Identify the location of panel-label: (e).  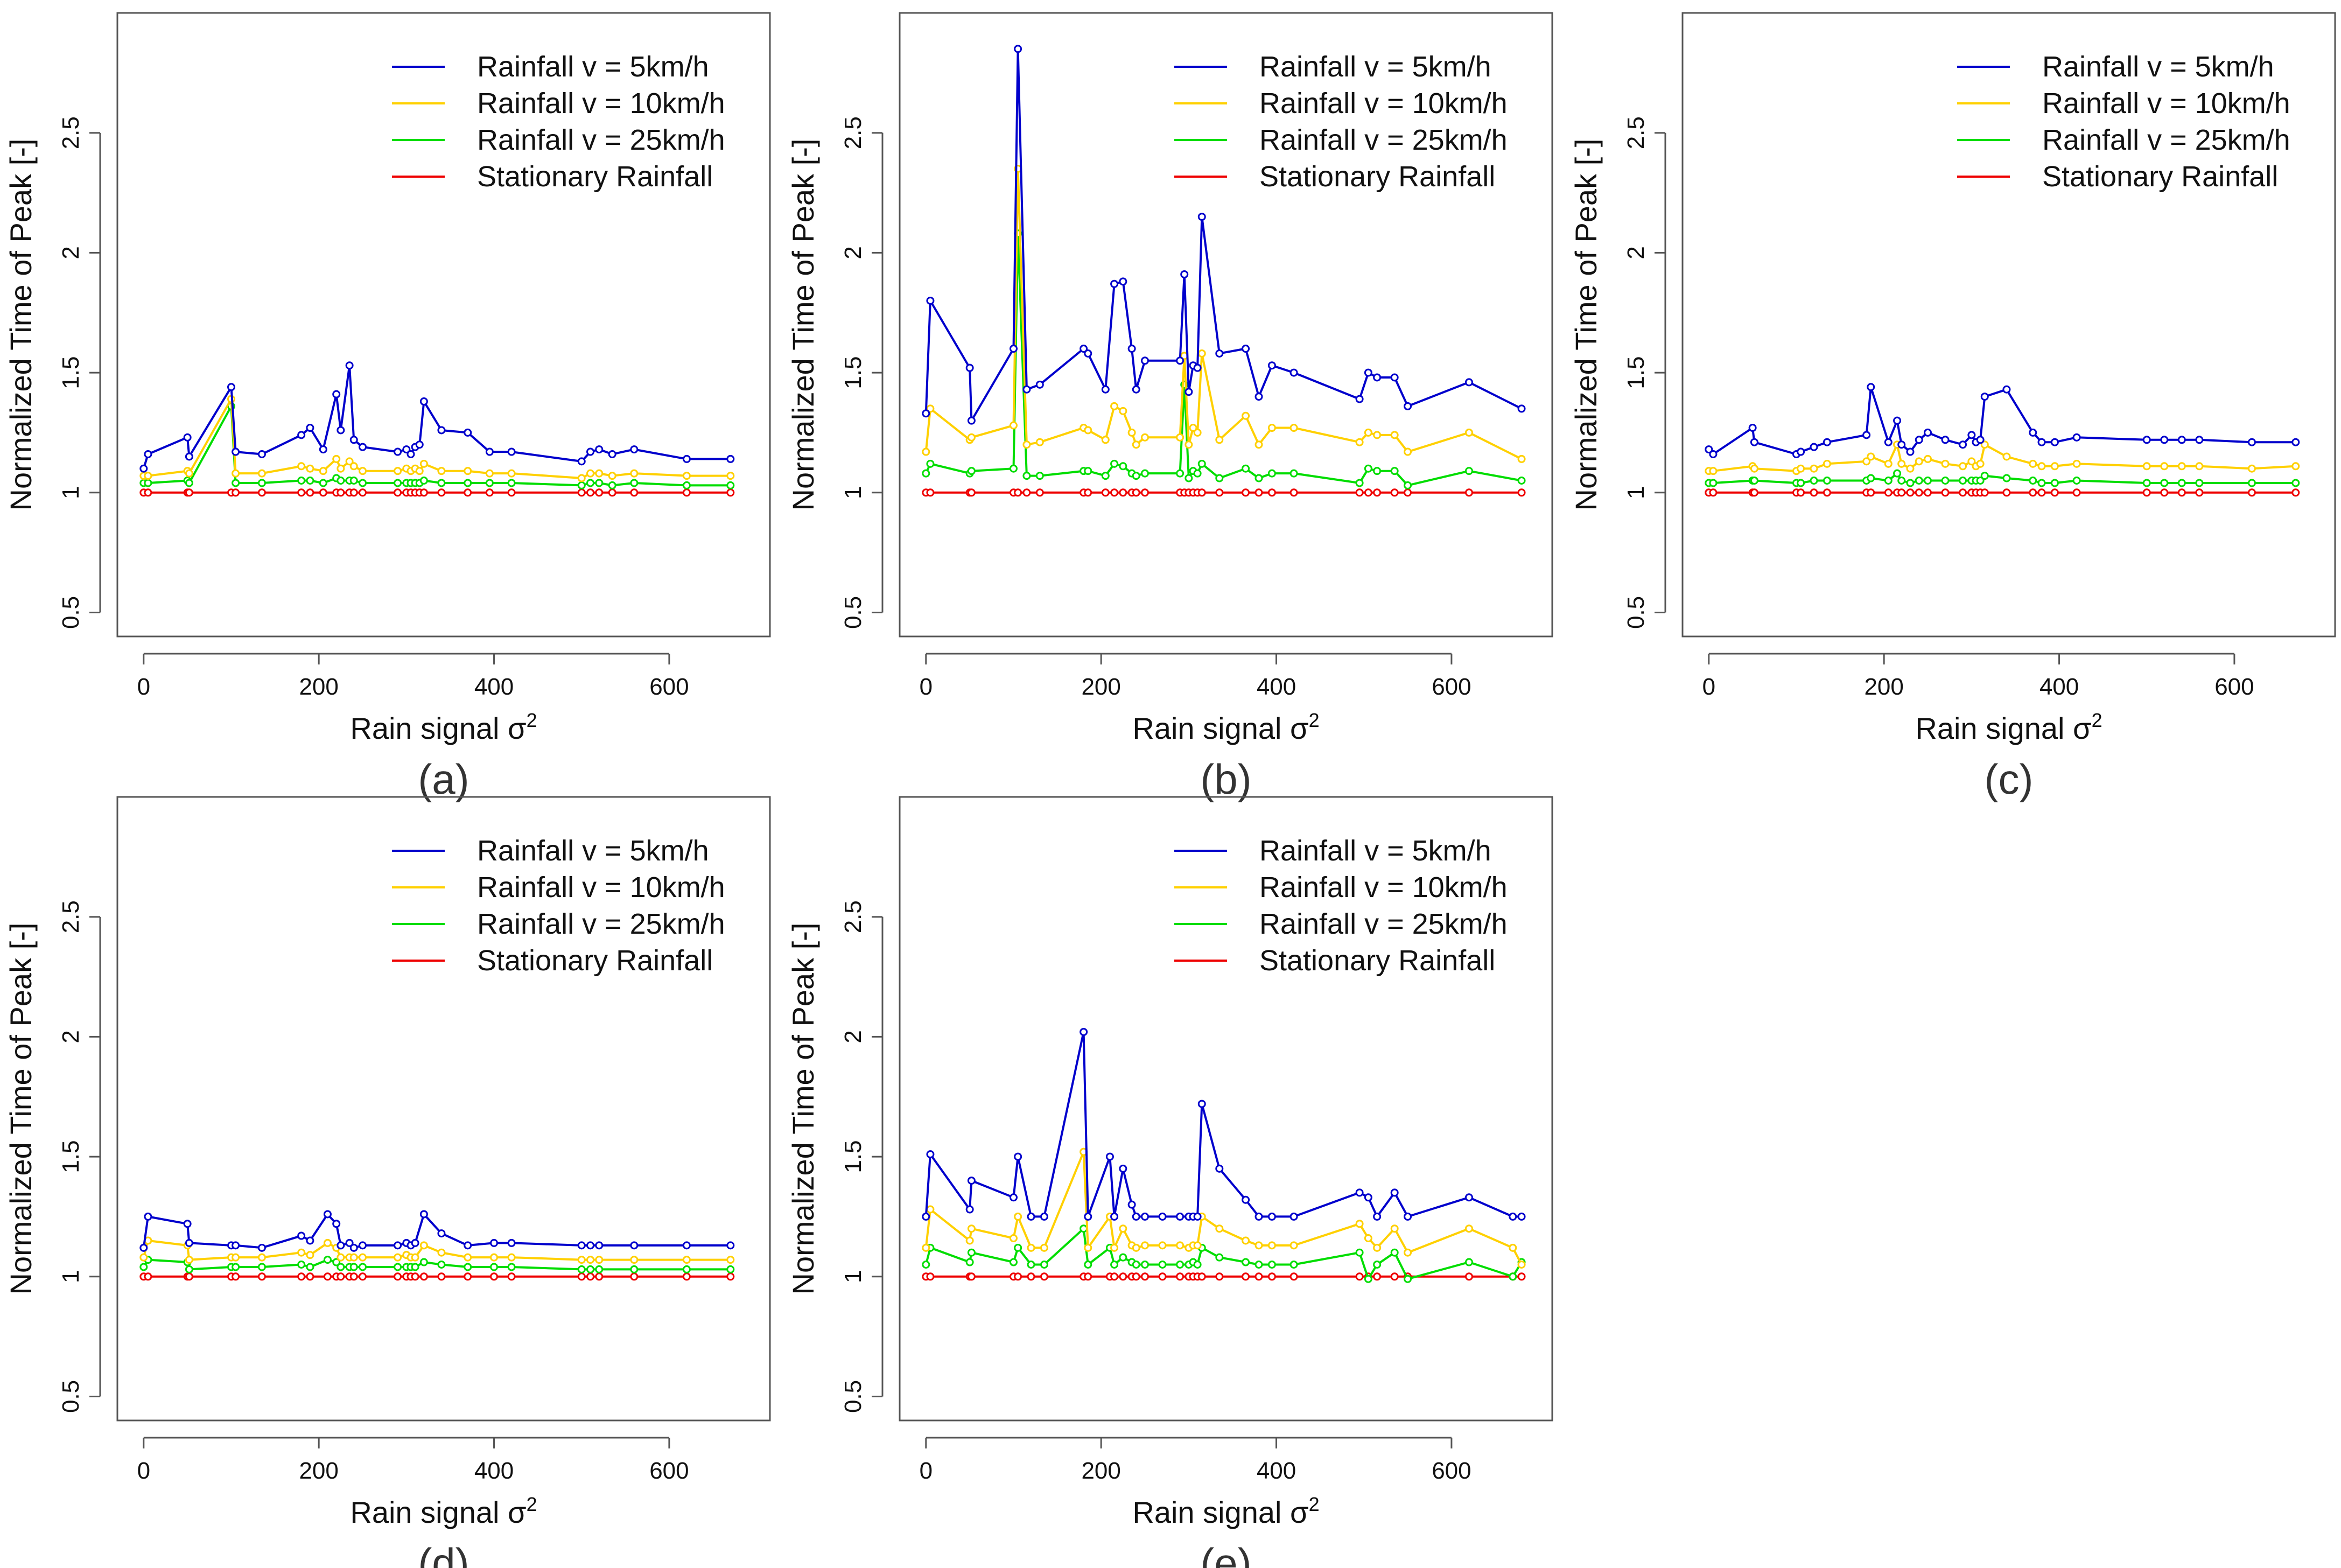
(1225, 1553).